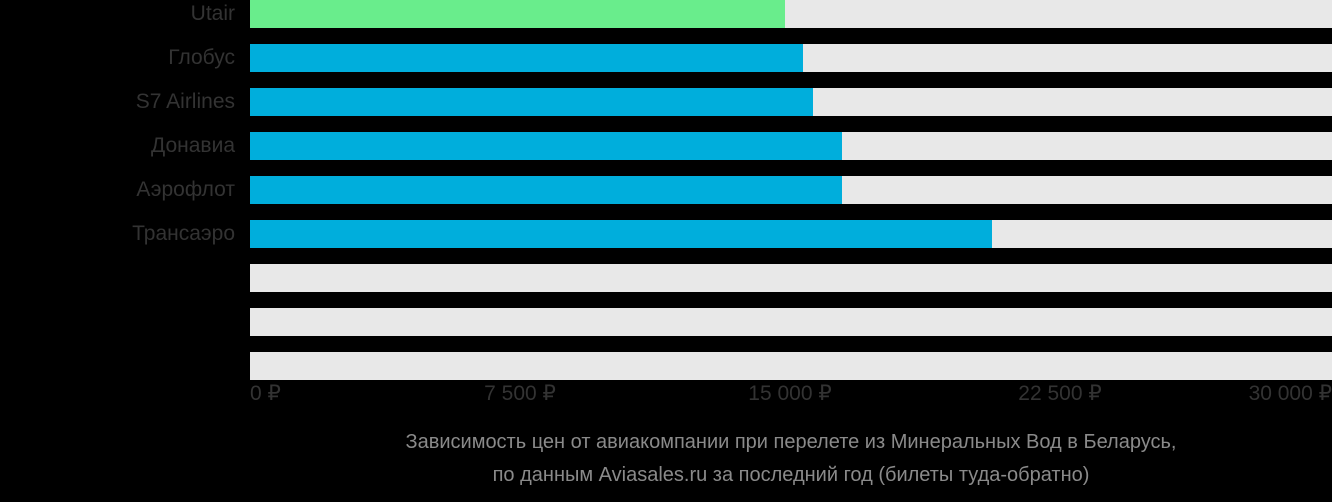  What do you see at coordinates (185, 189) in the screenshot?
I see `category-label: Аэрофлот` at bounding box center [185, 189].